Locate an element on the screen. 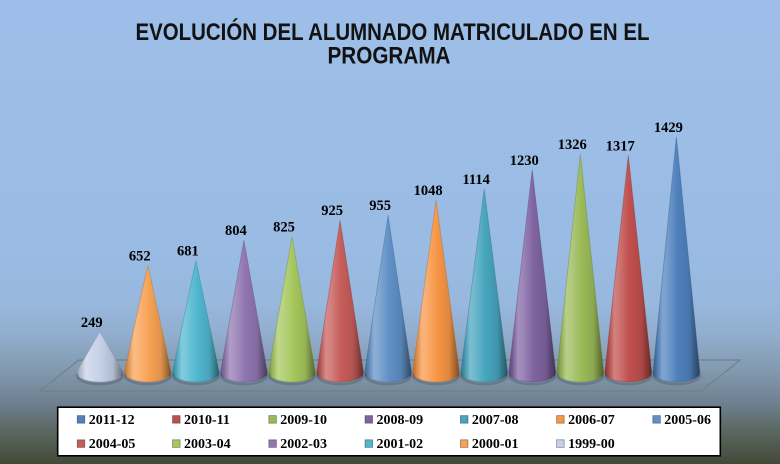  svg-text: 2005-06 is located at coordinates (687, 420).